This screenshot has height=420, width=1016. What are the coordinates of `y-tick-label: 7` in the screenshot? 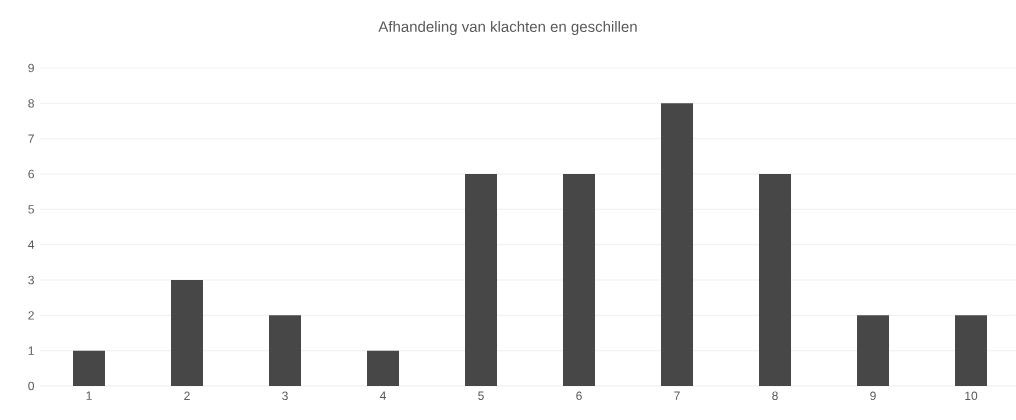 It's located at (31, 138).